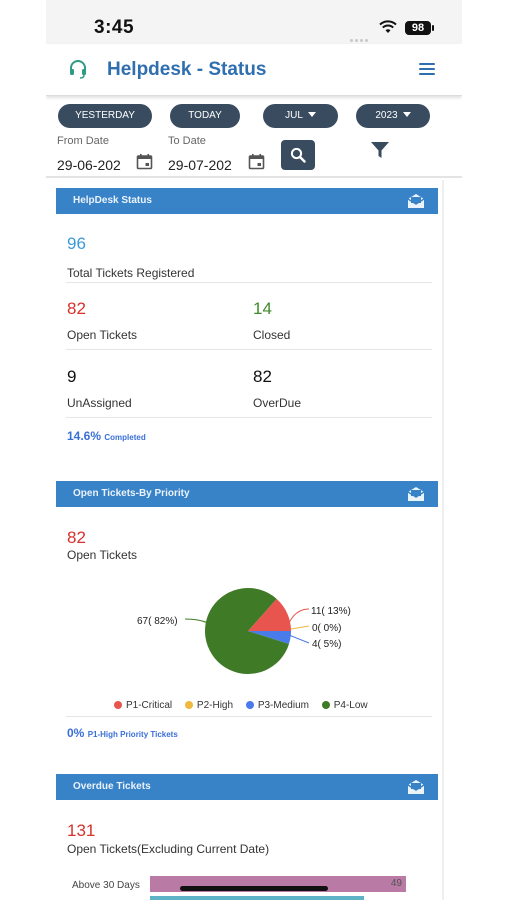 The image size is (507, 900). Describe the element at coordinates (72, 376) in the screenshot. I see `unassigned-value: 9` at that location.